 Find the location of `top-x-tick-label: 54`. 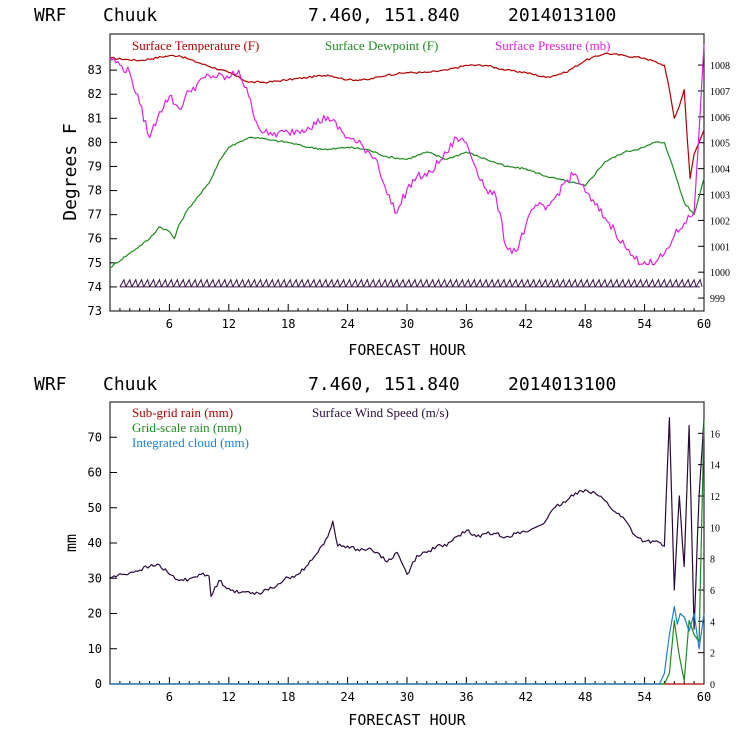

top-x-tick-label: 54 is located at coordinates (644, 324).